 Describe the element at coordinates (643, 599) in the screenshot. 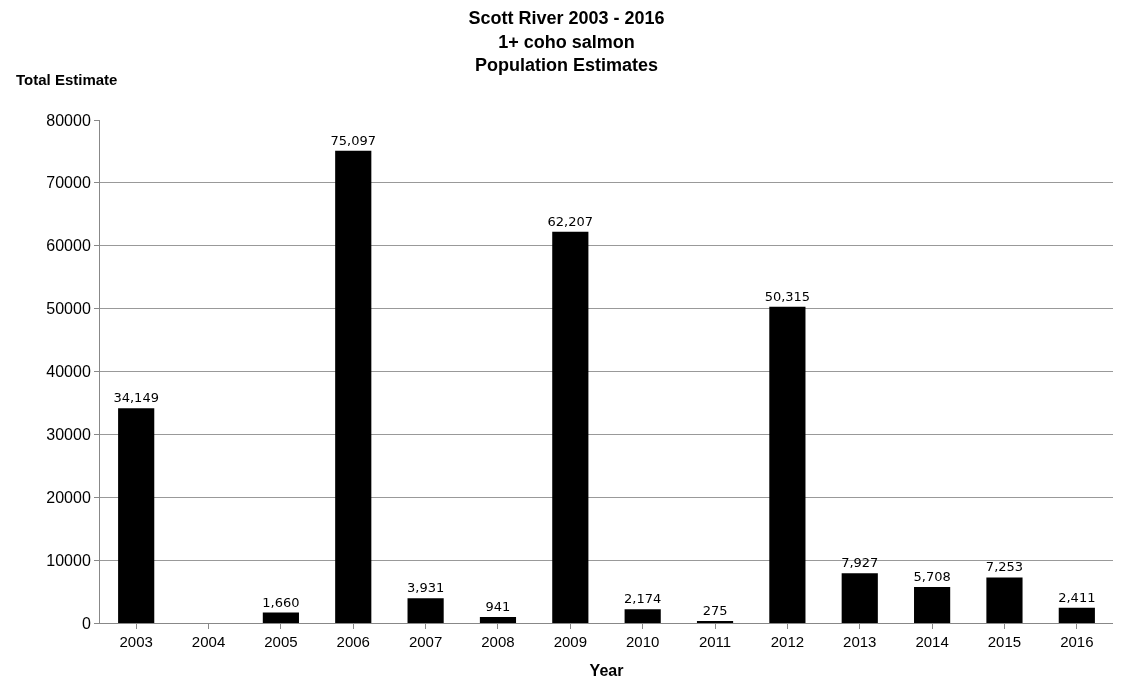

I see `data-label: 2,174` at that location.